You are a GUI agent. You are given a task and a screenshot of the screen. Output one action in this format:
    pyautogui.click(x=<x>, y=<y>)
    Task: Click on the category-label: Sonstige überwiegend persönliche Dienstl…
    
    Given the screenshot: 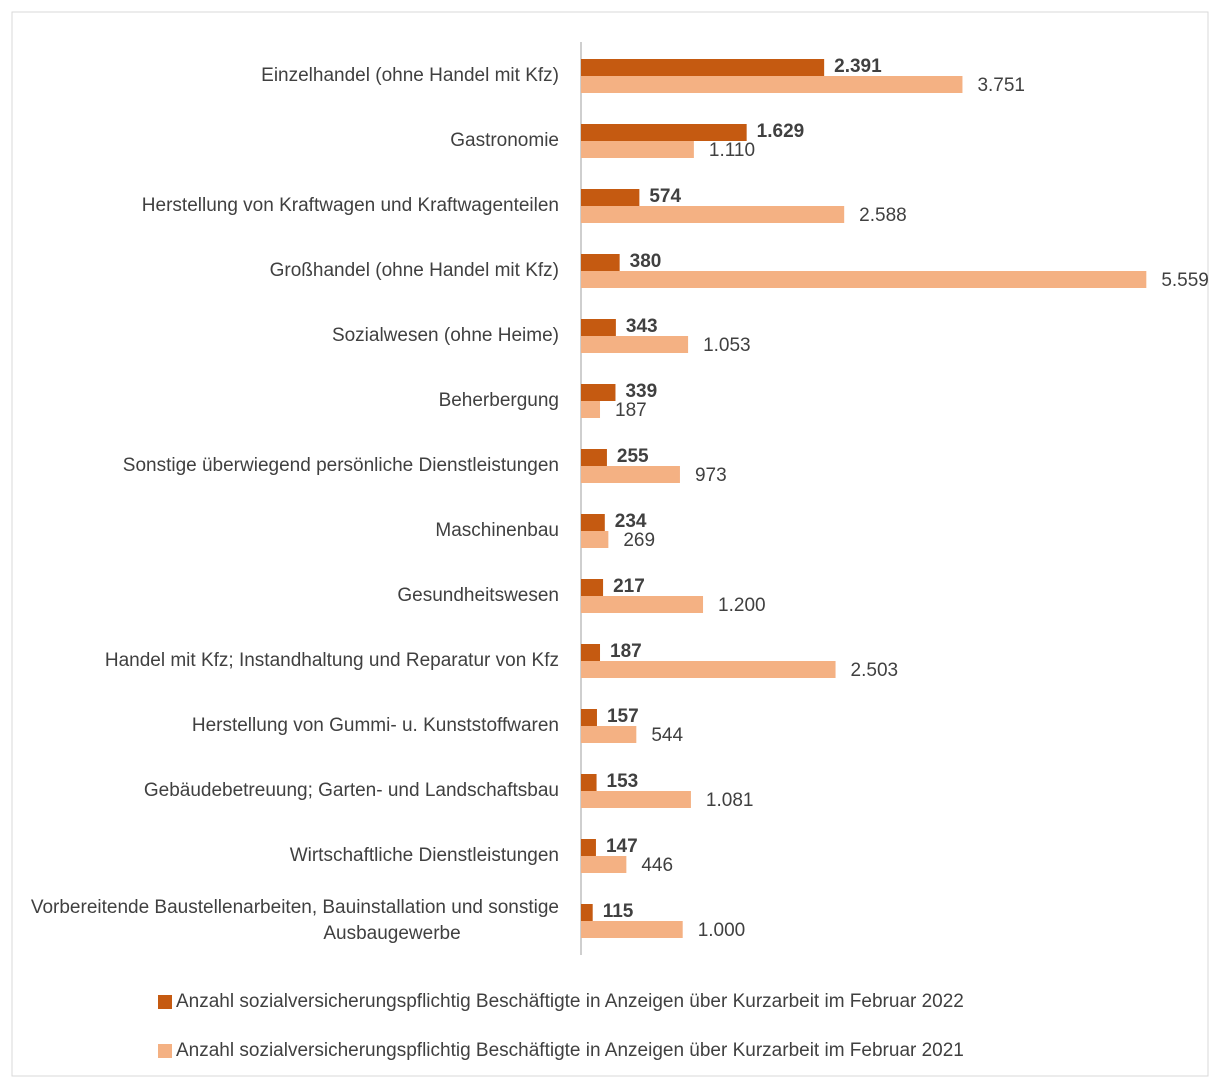 What is the action you would take?
    pyautogui.click(x=341, y=465)
    